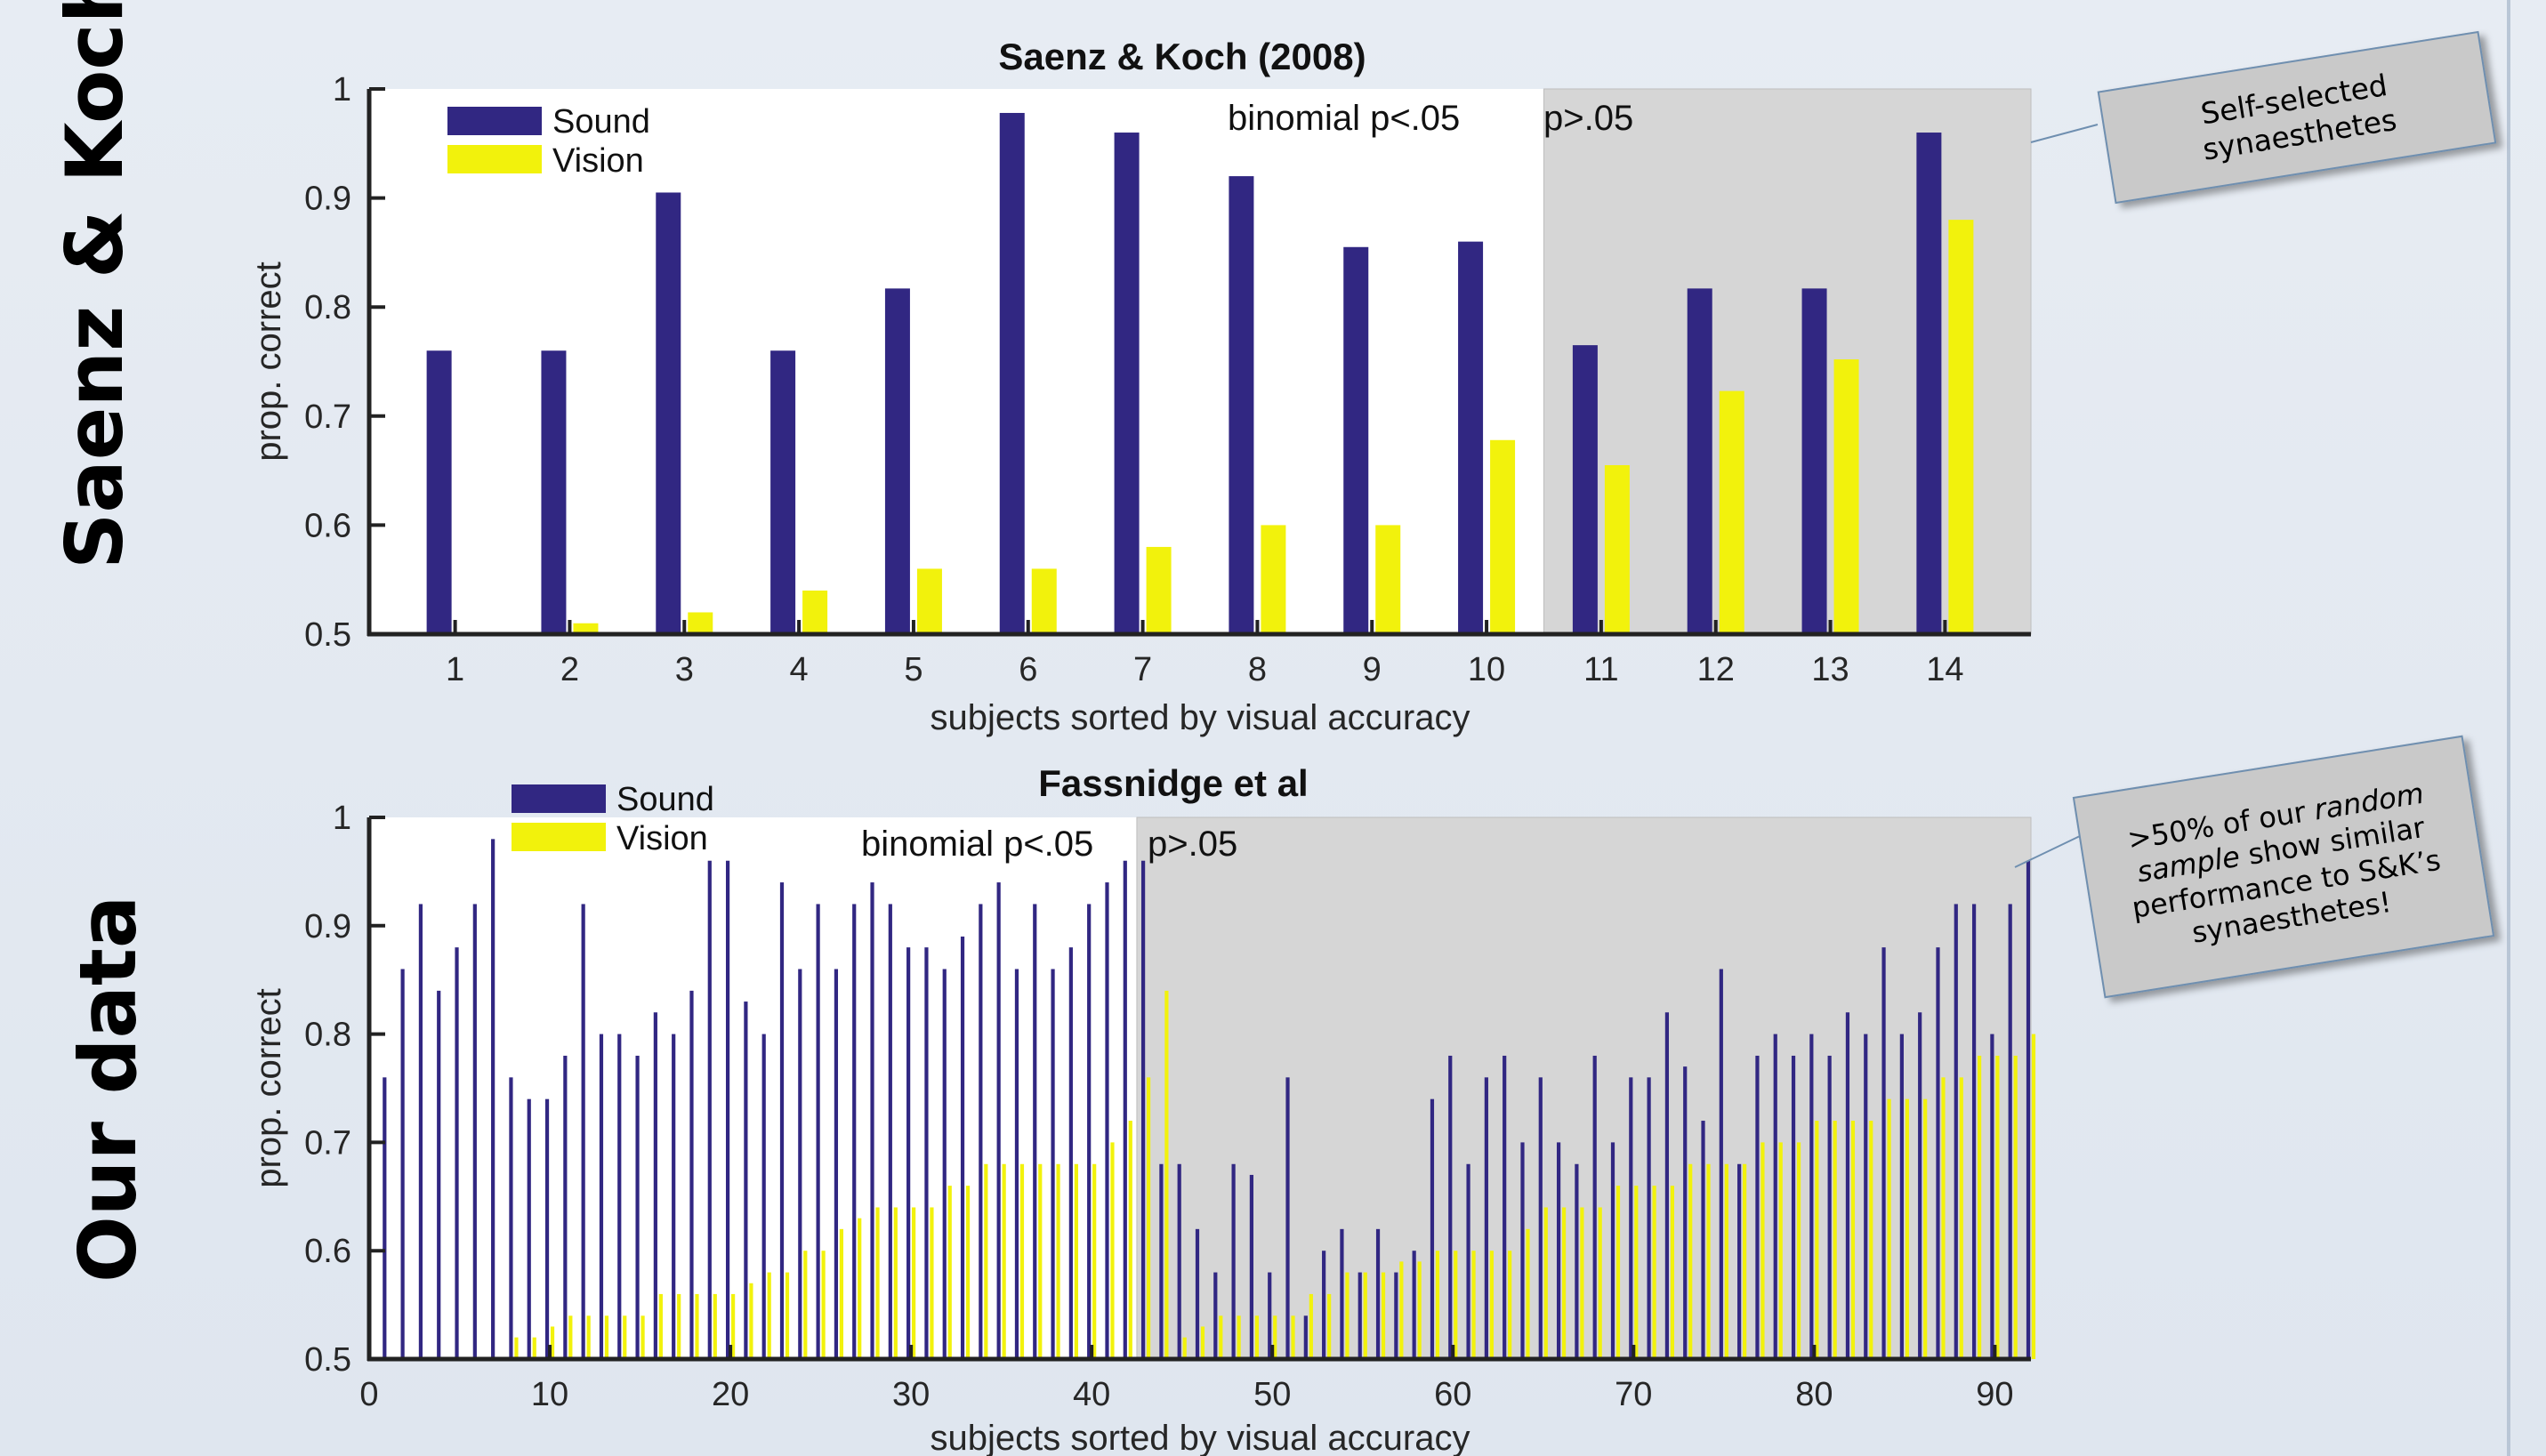 The height and width of the screenshot is (1456, 2546). Describe the element at coordinates (1995, 1394) in the screenshot. I see `x-tick-label: 90` at that location.